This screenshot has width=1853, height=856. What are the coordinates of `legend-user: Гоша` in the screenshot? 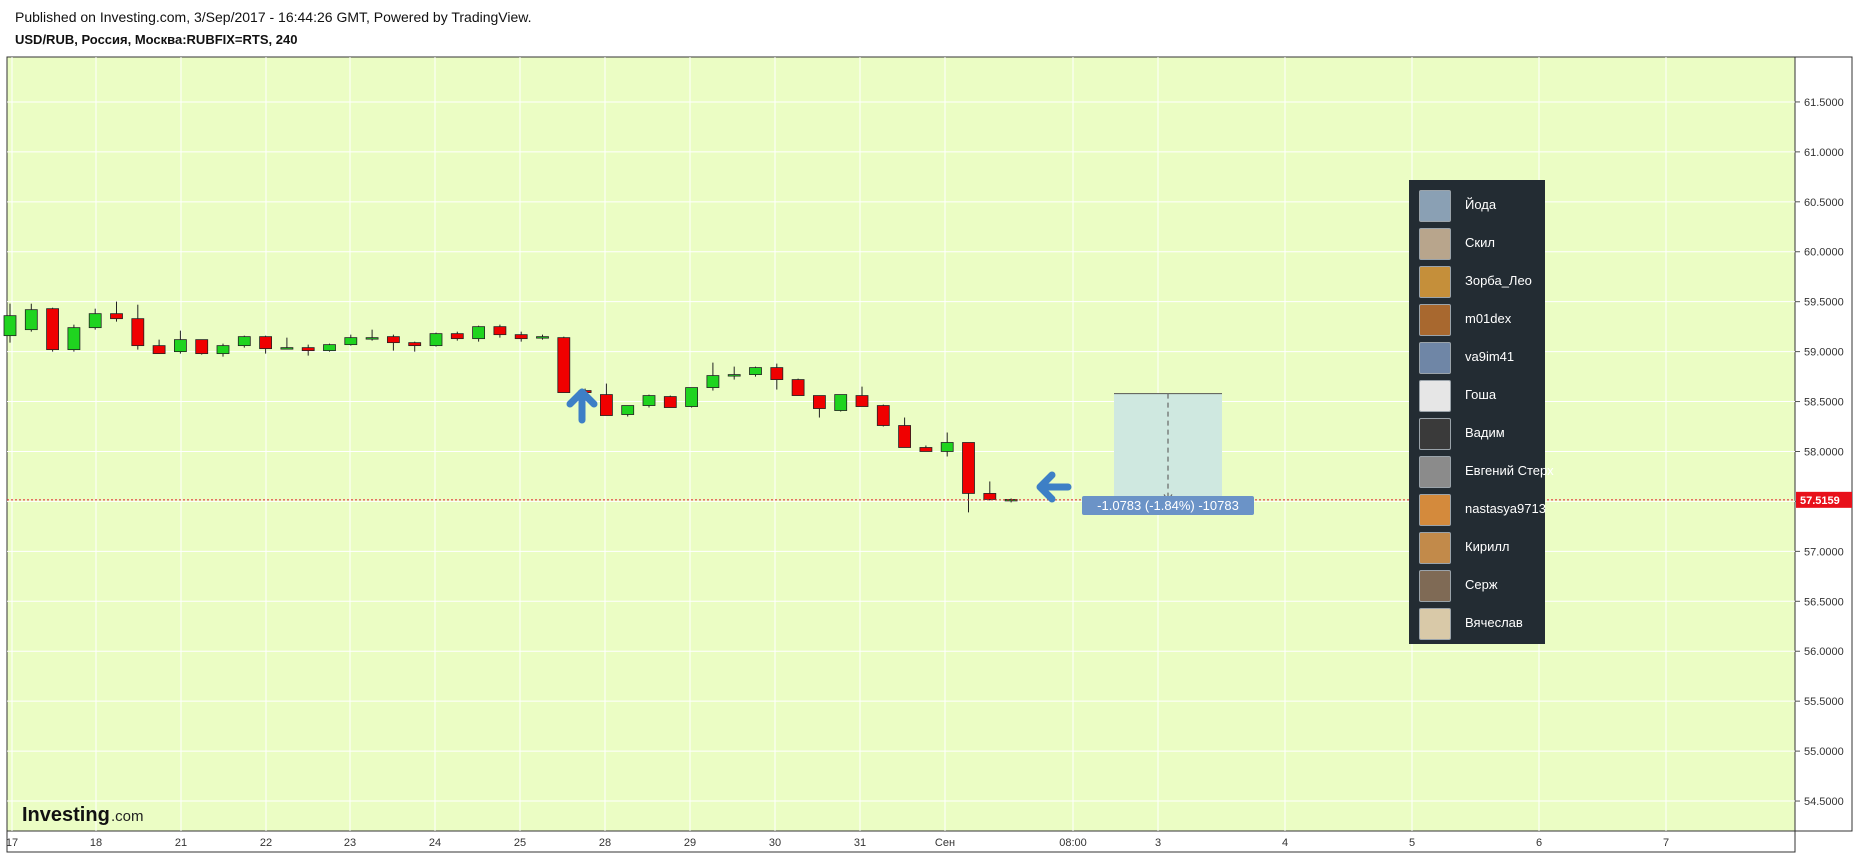 It's located at (1481, 394).